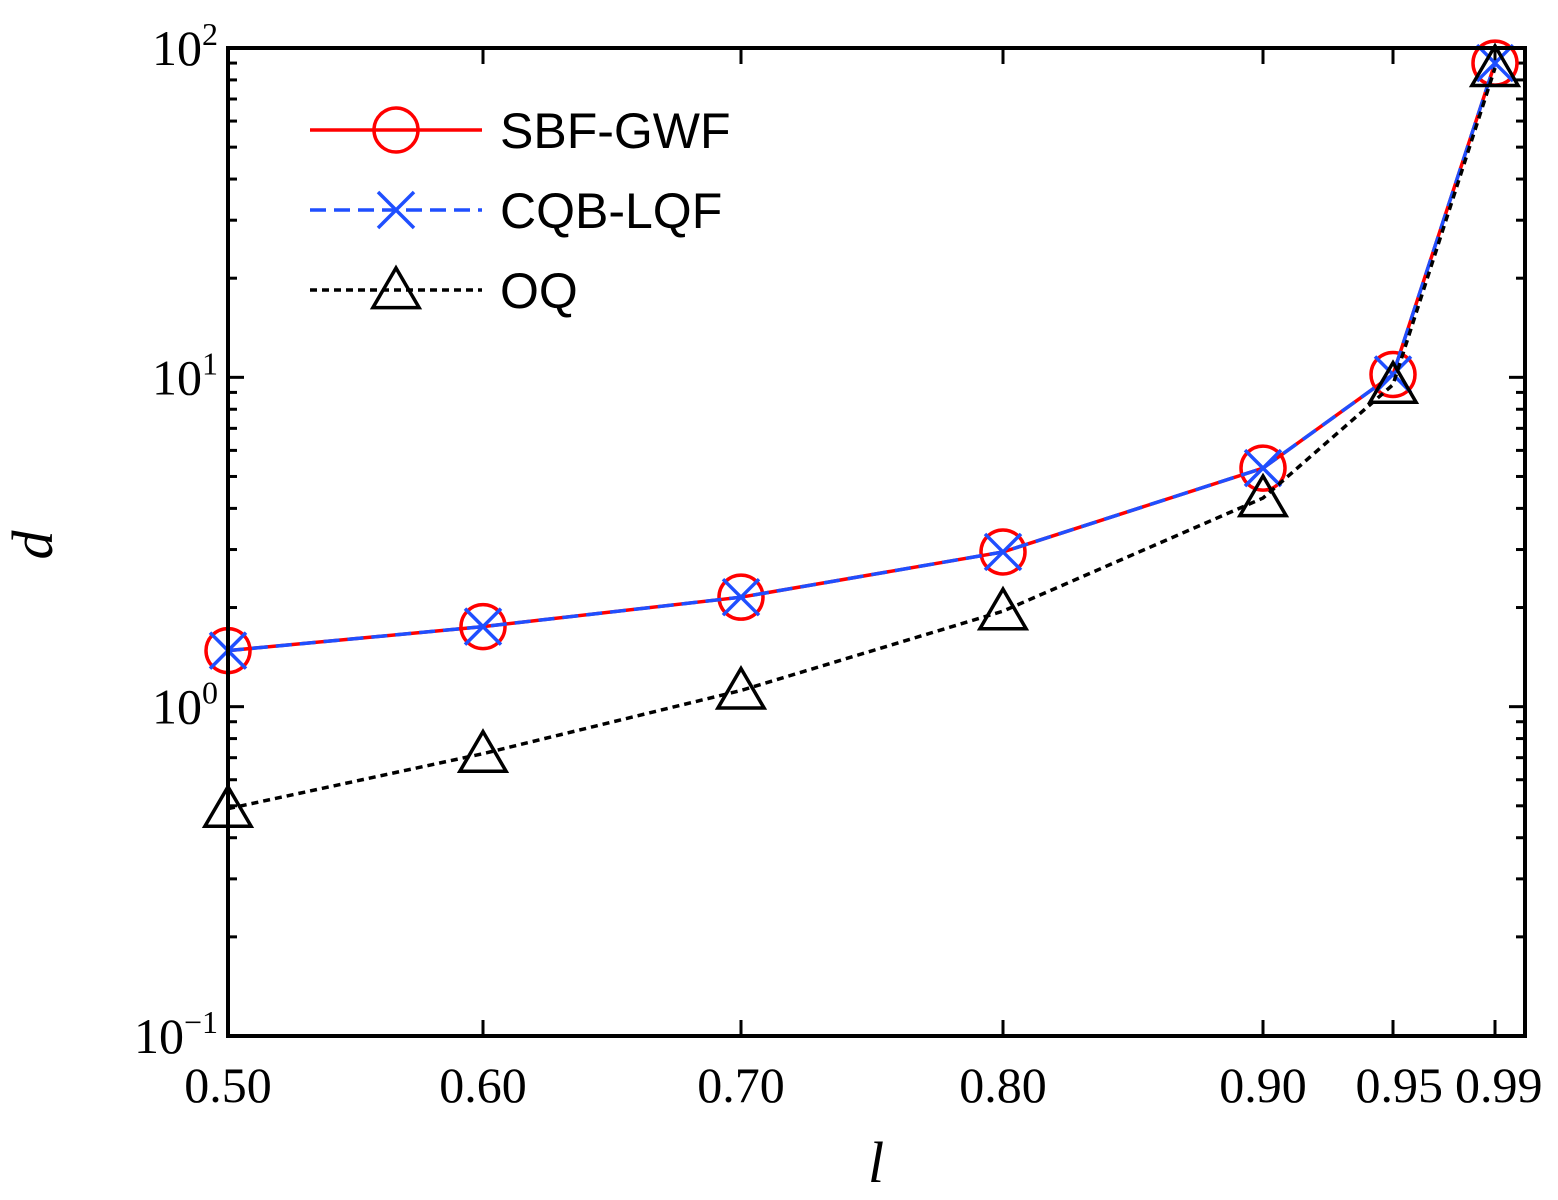  What do you see at coordinates (741, 1085) in the screenshot?
I see `x-tick-label: 0.70` at bounding box center [741, 1085].